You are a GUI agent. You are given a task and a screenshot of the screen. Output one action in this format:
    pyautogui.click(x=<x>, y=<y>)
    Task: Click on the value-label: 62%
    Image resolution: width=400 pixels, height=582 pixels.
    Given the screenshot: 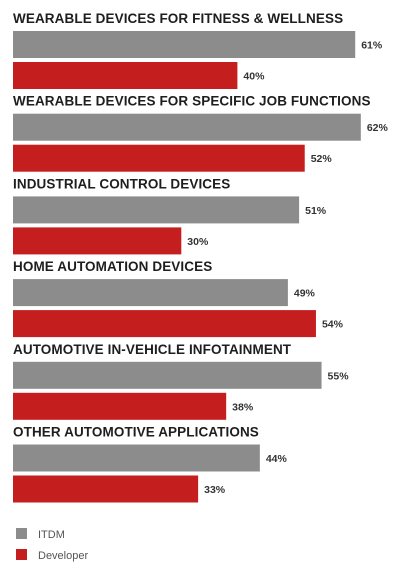 What is the action you would take?
    pyautogui.click(x=378, y=128)
    